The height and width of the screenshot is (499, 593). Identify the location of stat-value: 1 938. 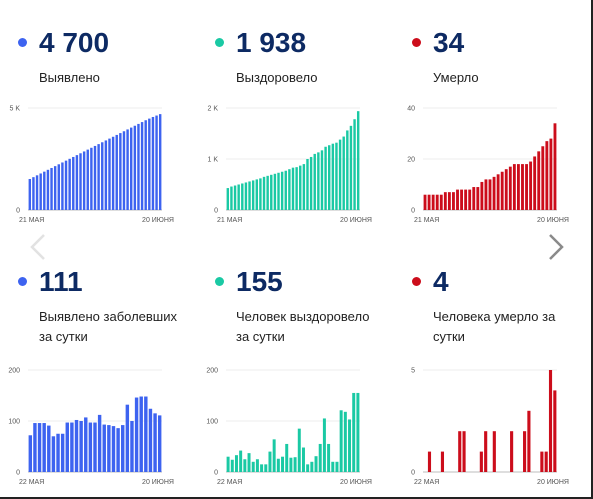
(271, 42).